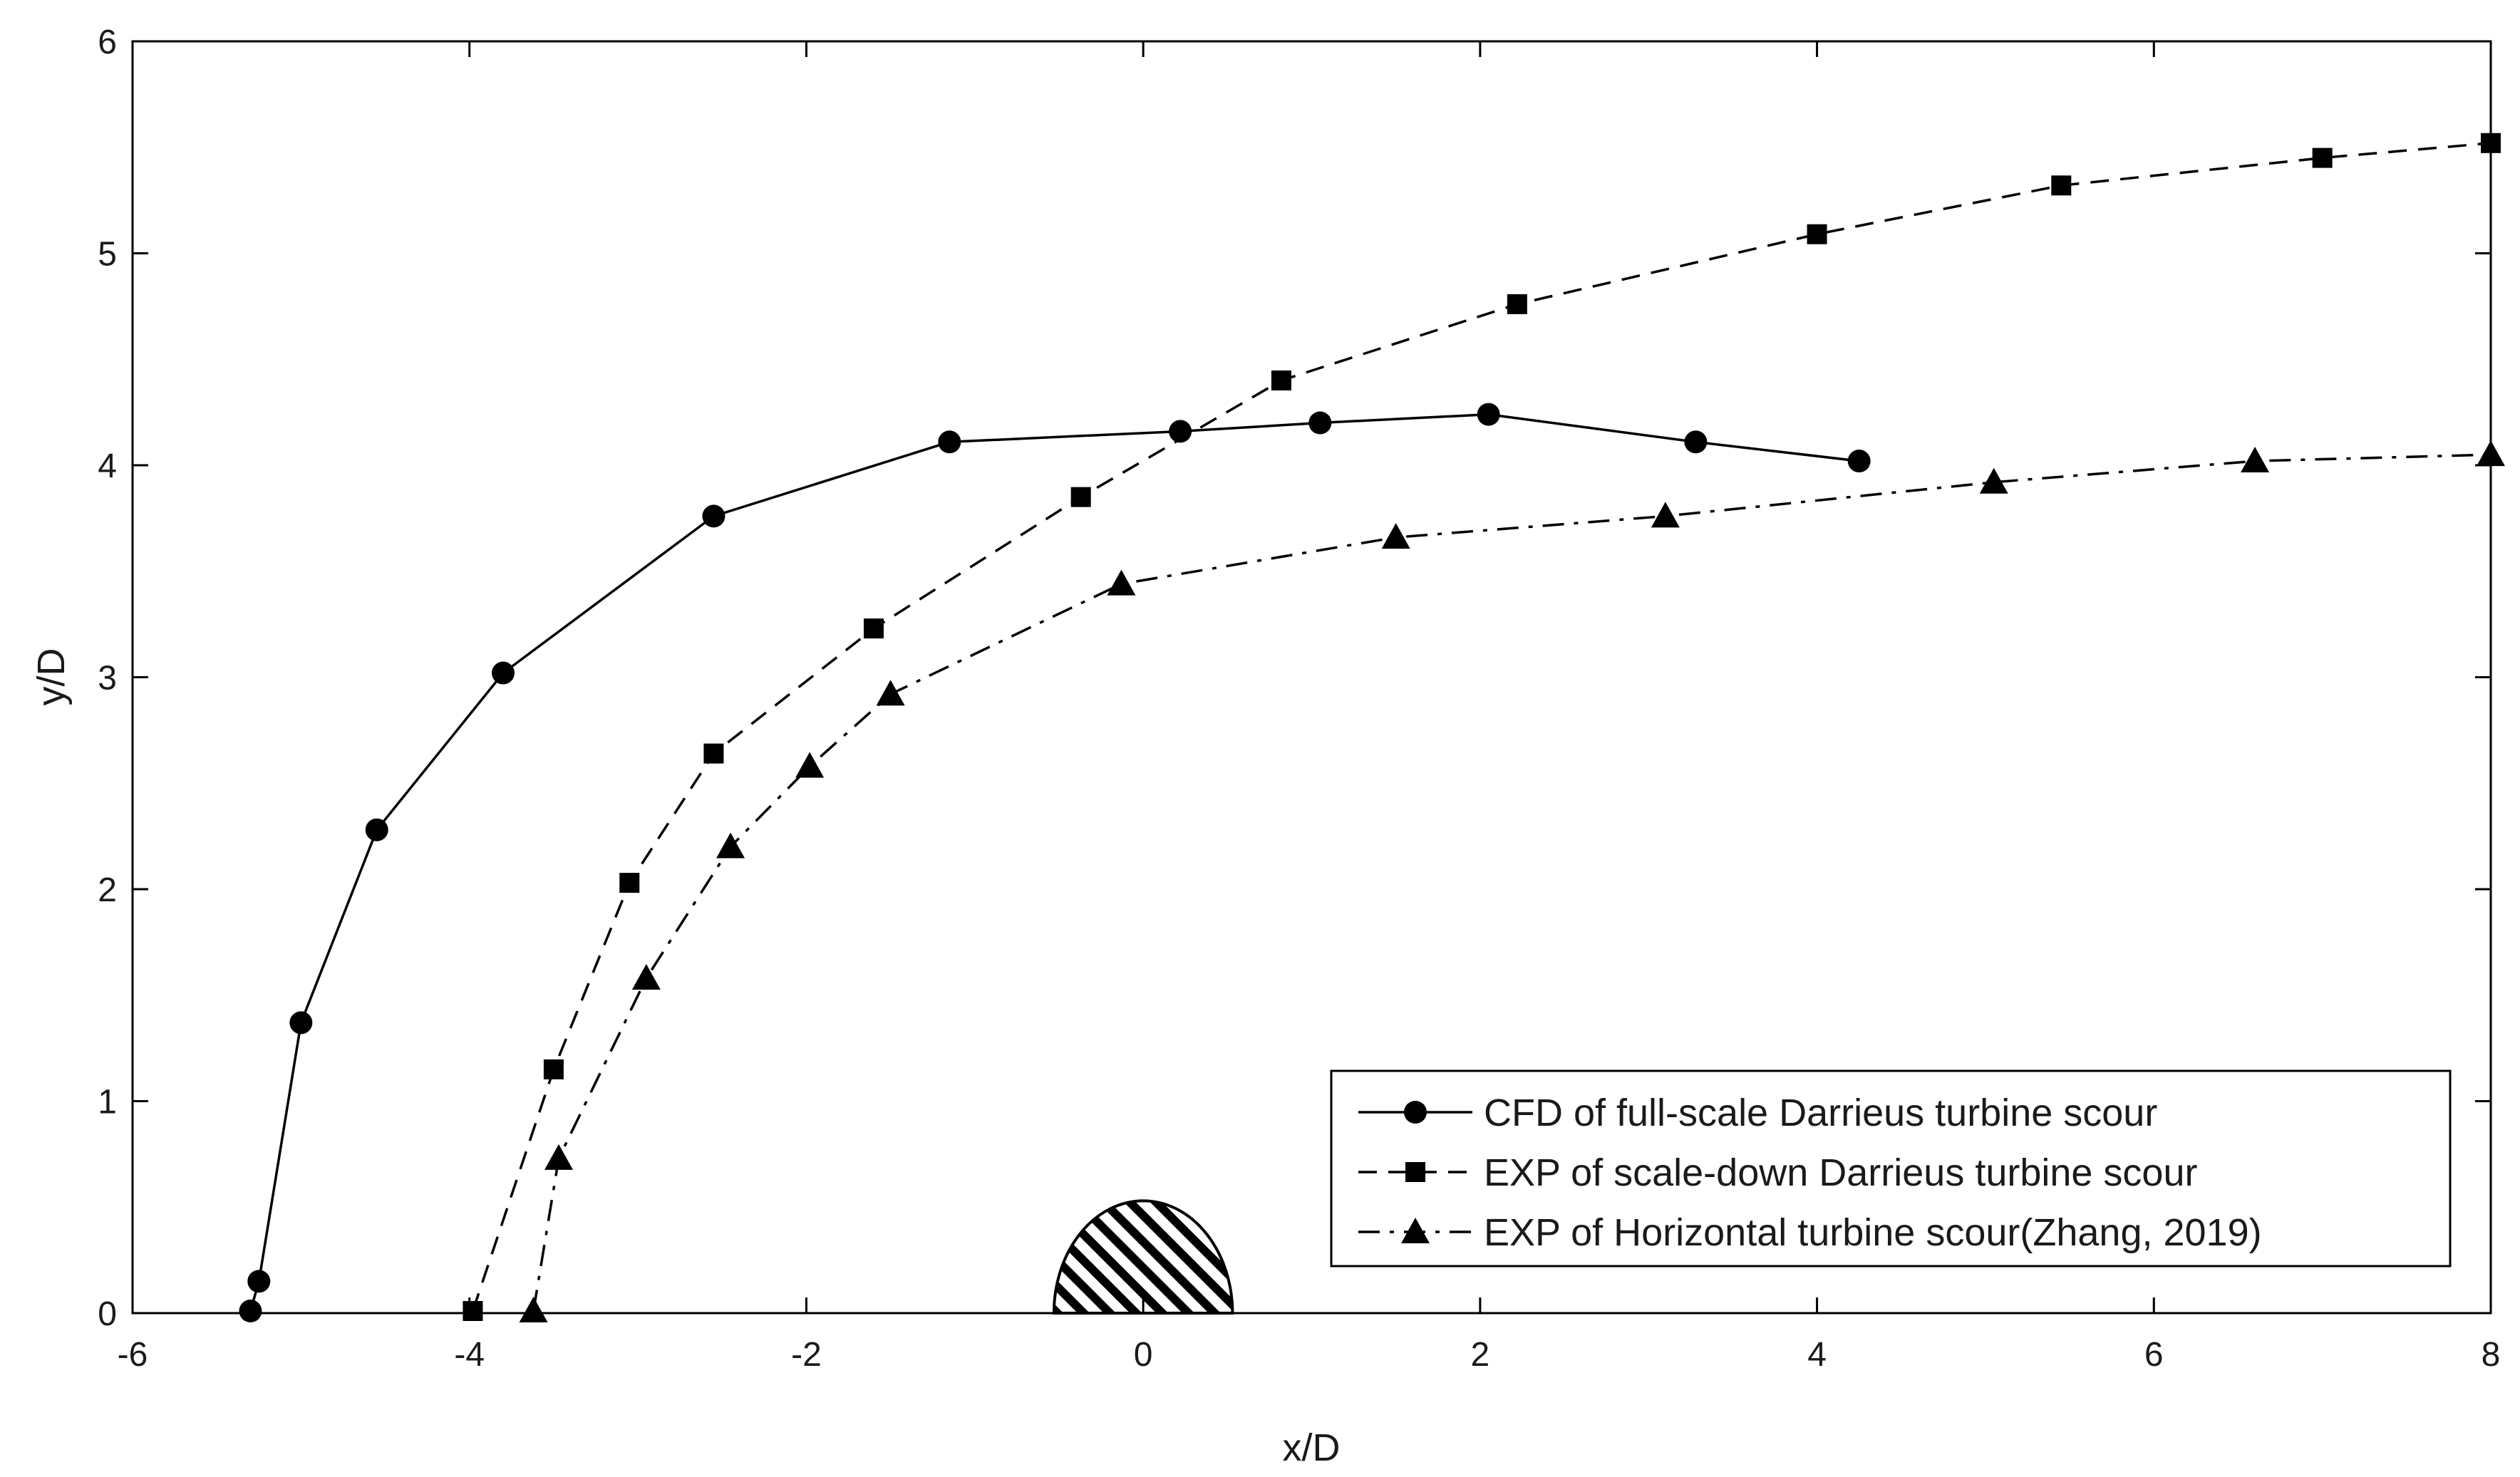  I want to click on y-axis-label: y/D, so click(51, 677).